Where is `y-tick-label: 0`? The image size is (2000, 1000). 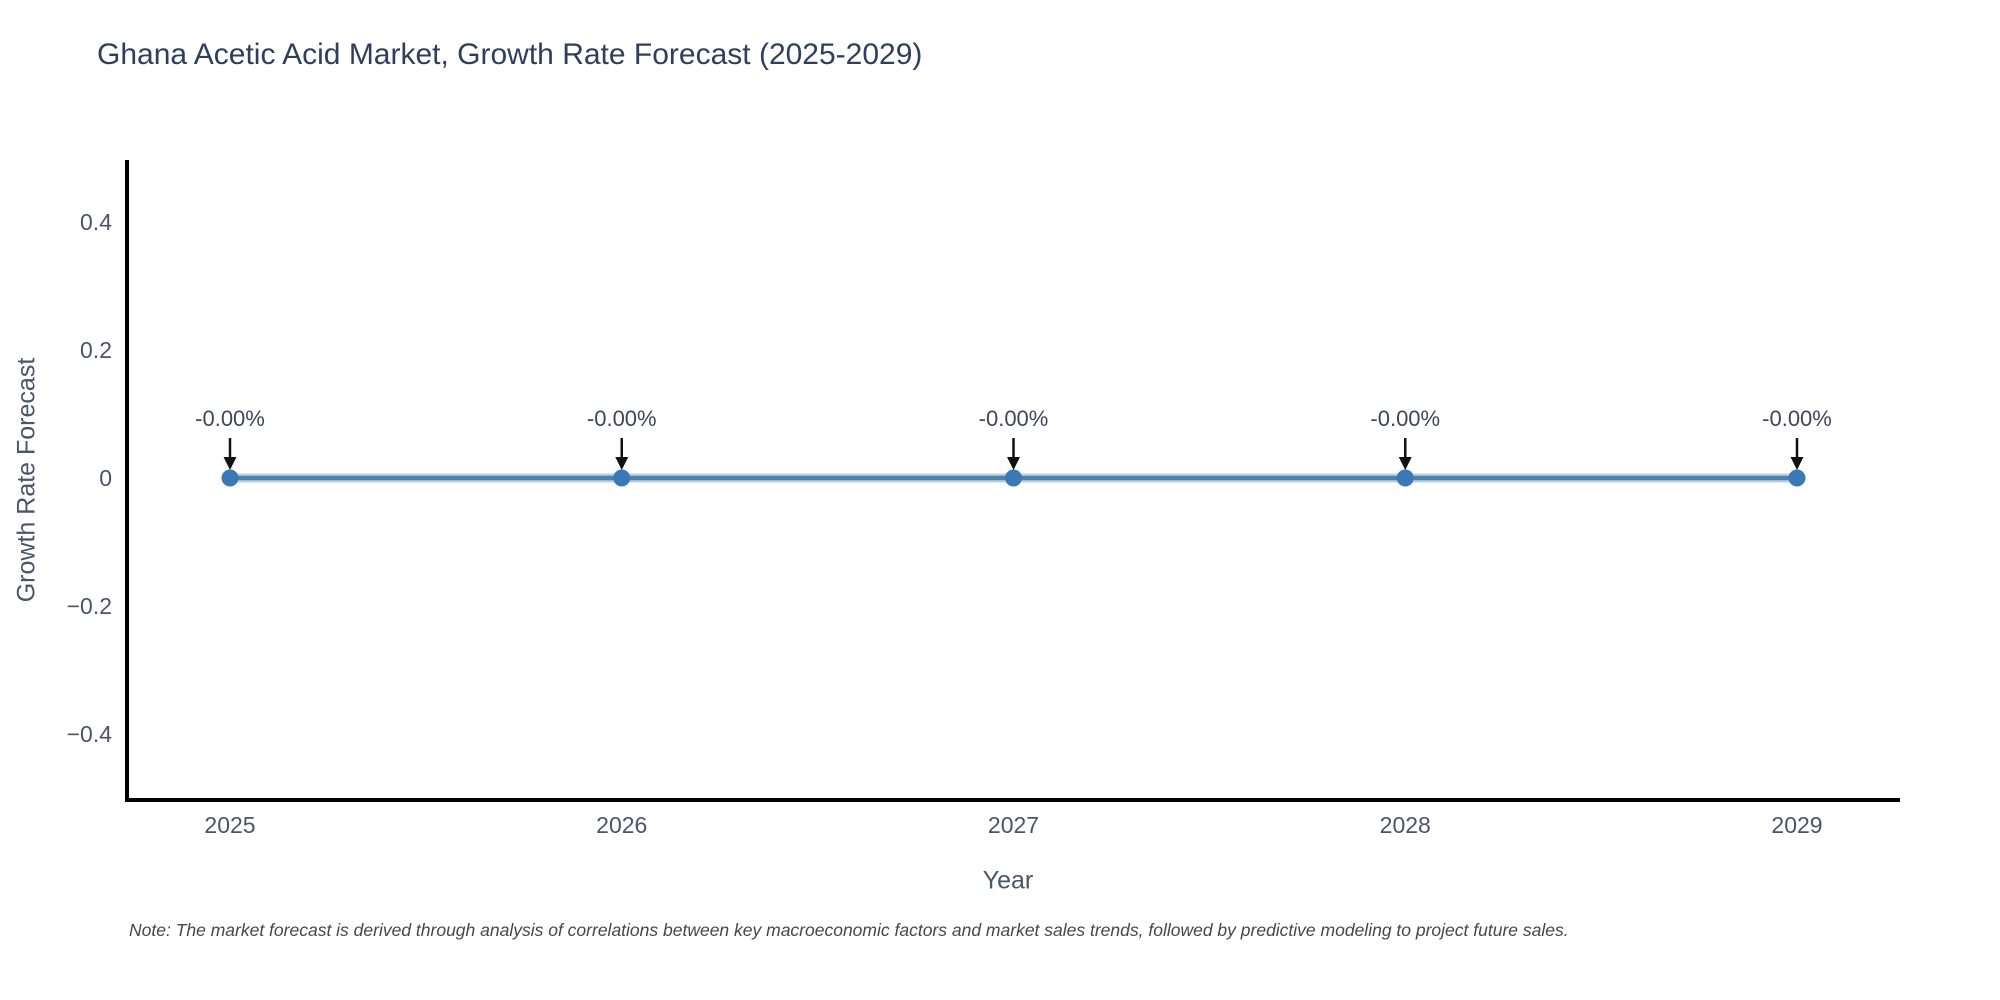 y-tick-label: 0 is located at coordinates (105, 478).